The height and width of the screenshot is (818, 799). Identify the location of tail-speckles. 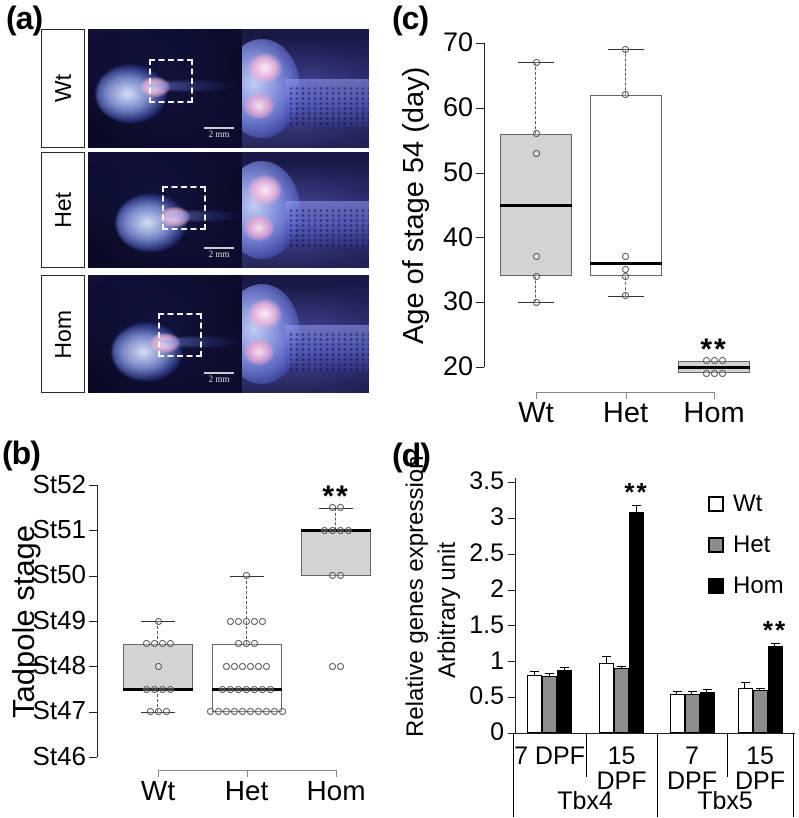
(328, 106).